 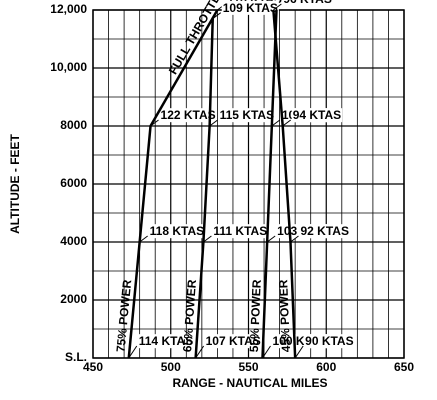 I want to click on x-tick-label: 450, so click(x=93, y=367).